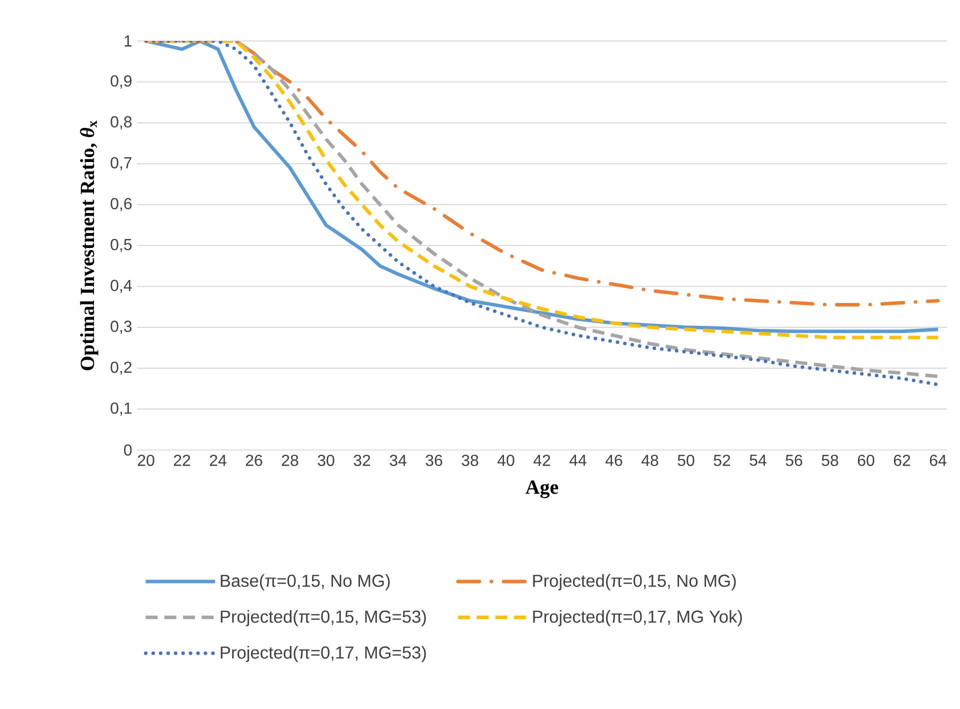 The width and height of the screenshot is (960, 709). Describe the element at coordinates (305, 582) in the screenshot. I see `legend-label: Base(π=0,15, No MG)` at that location.